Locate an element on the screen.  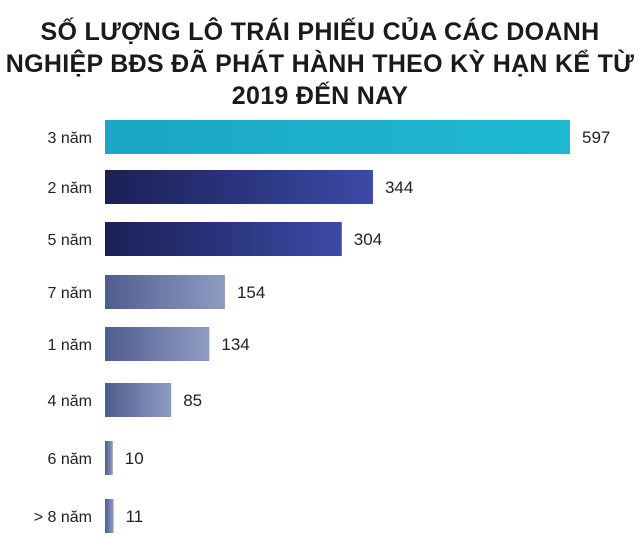
value-label: 597 is located at coordinates (596, 137).